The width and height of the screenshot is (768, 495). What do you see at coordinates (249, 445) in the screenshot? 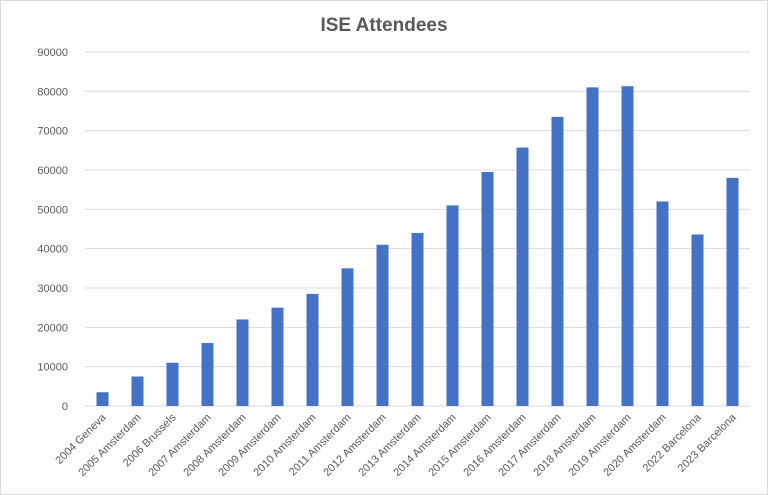
I see `x-tick-label: 2009 Amsterdam` at bounding box center [249, 445].